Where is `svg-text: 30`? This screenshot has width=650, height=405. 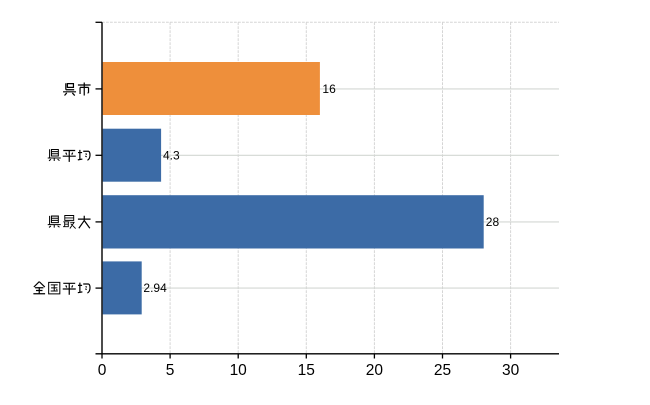 svg-text: 30 is located at coordinates (511, 370).